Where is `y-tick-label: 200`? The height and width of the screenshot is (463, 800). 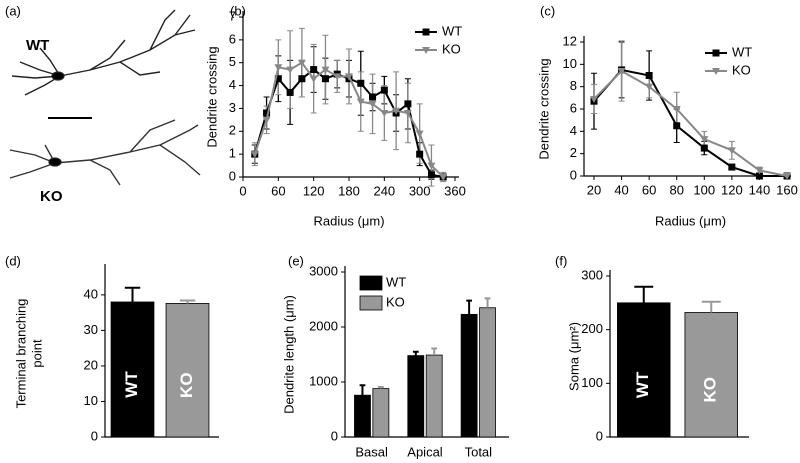
y-tick-label: 200 is located at coordinates (592, 328).